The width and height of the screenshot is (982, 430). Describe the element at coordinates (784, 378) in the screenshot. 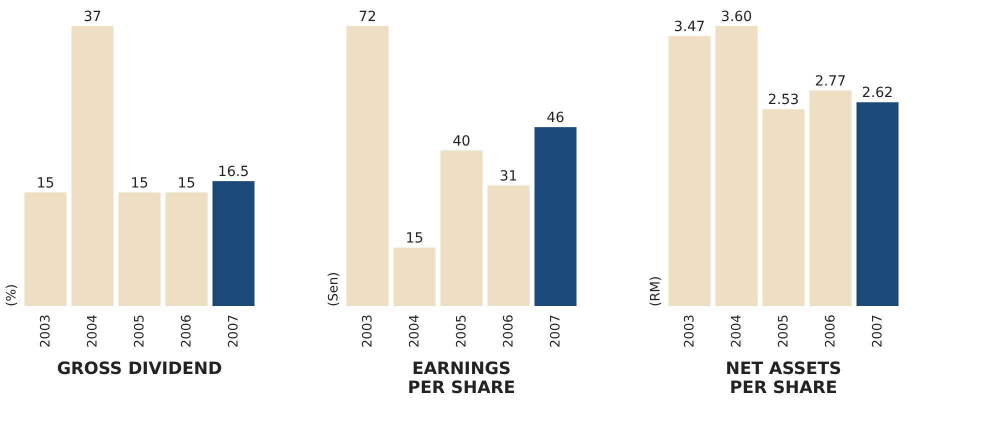

I see `text: NET ASSETS PER SHARE` at that location.